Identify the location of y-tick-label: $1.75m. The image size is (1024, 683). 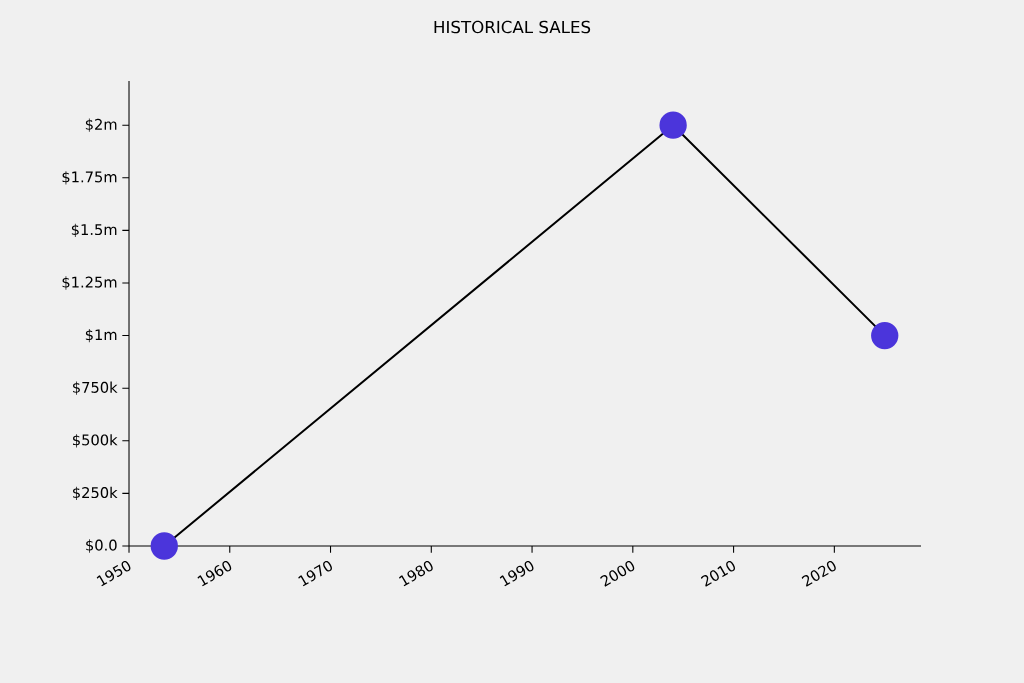
(89, 178).